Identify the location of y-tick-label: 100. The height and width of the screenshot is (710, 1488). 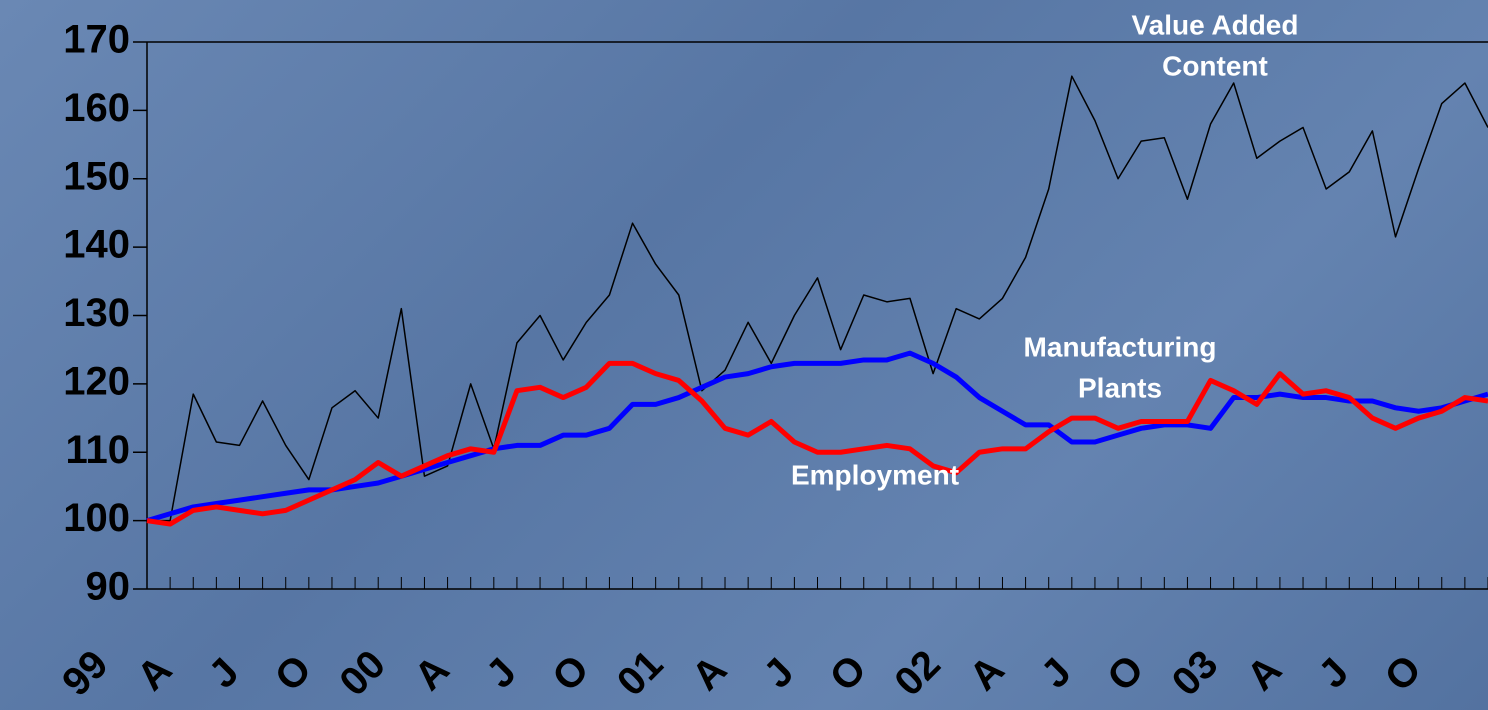
(96, 518).